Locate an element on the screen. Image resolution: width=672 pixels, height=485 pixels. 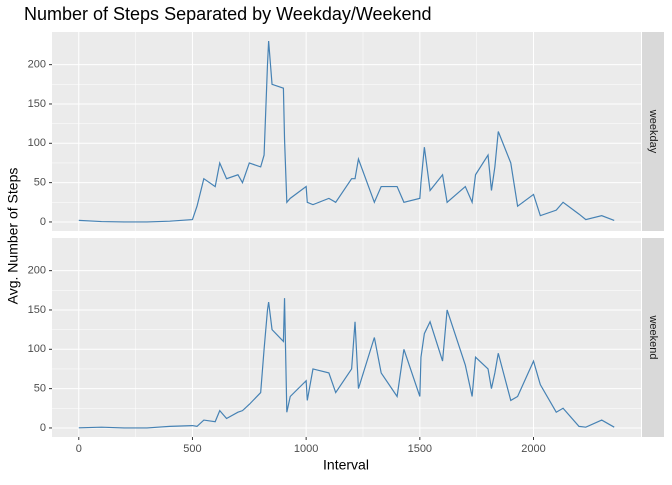
x-tick-label: 2000 is located at coordinates (533, 449).